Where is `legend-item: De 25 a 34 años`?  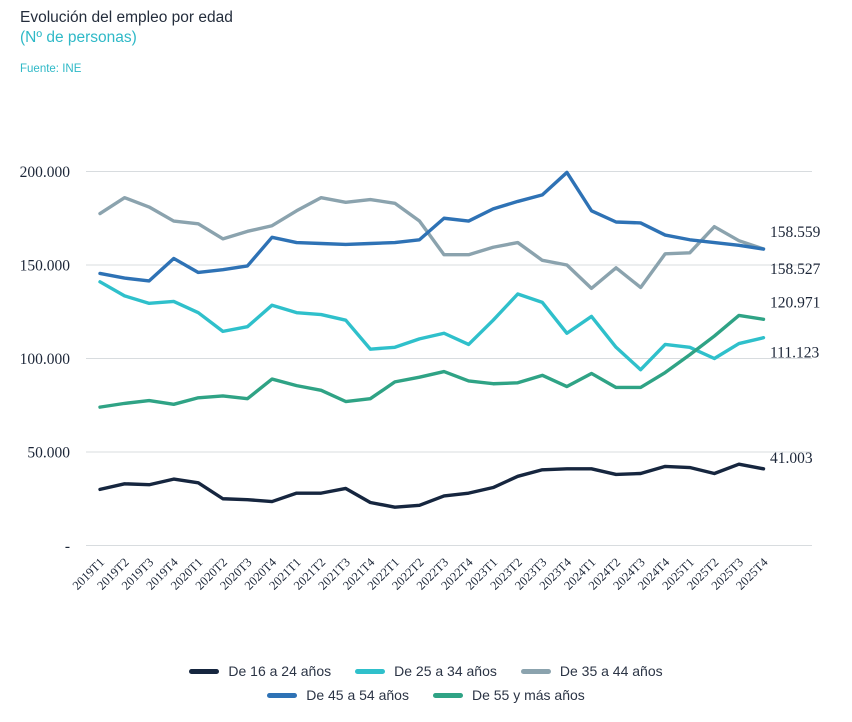 legend-item: De 25 a 34 años is located at coordinates (426, 671).